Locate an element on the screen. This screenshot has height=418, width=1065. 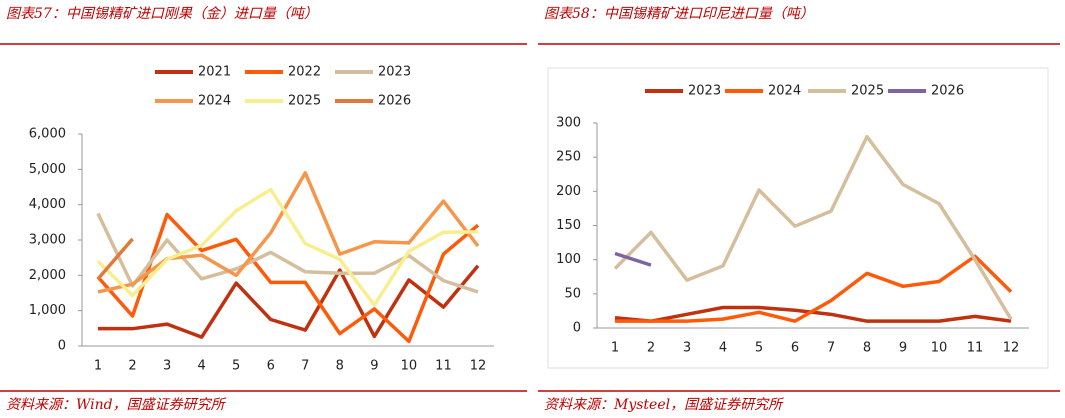
y-tick-label: 6,000 is located at coordinates (47, 134).